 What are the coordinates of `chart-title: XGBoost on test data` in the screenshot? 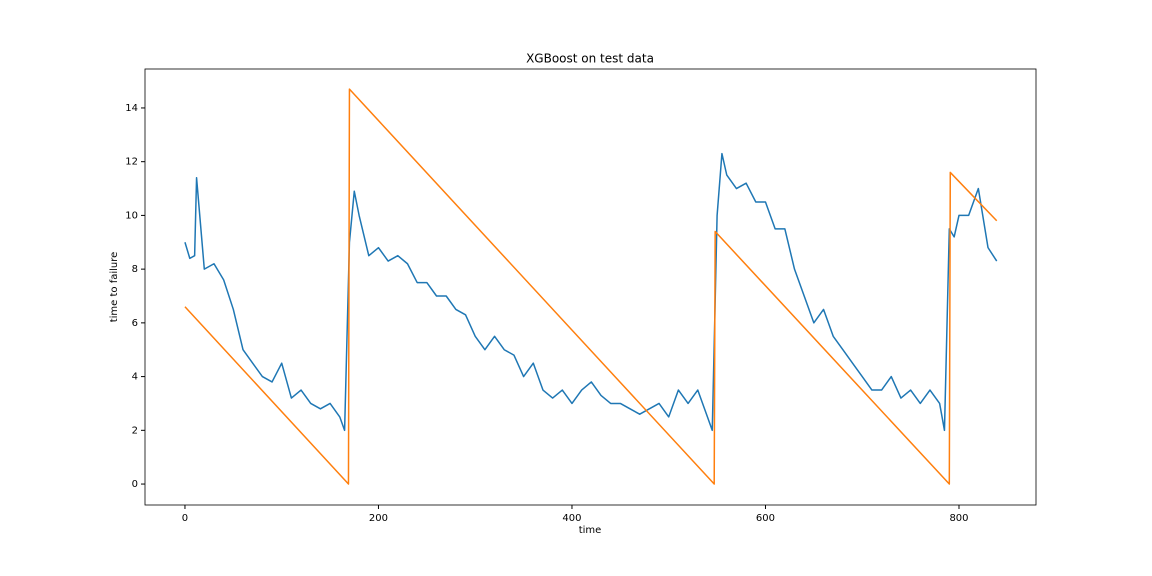 It's located at (590, 59).